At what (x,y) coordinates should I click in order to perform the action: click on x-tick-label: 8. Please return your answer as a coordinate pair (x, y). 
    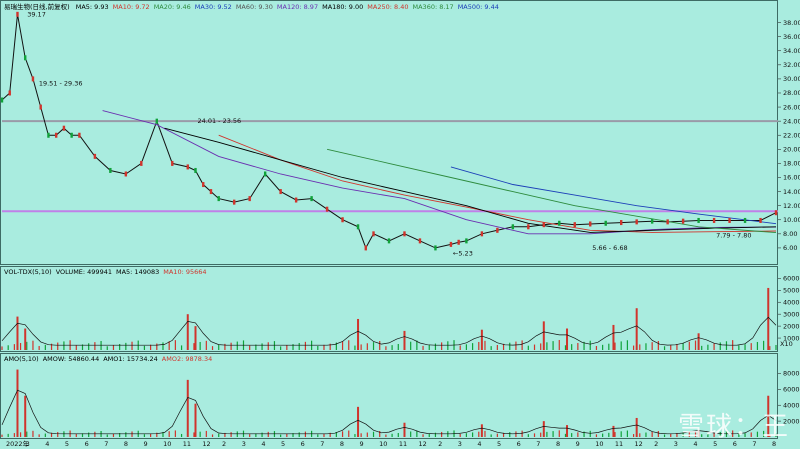
    Looking at the image, I should click on (774, 444).